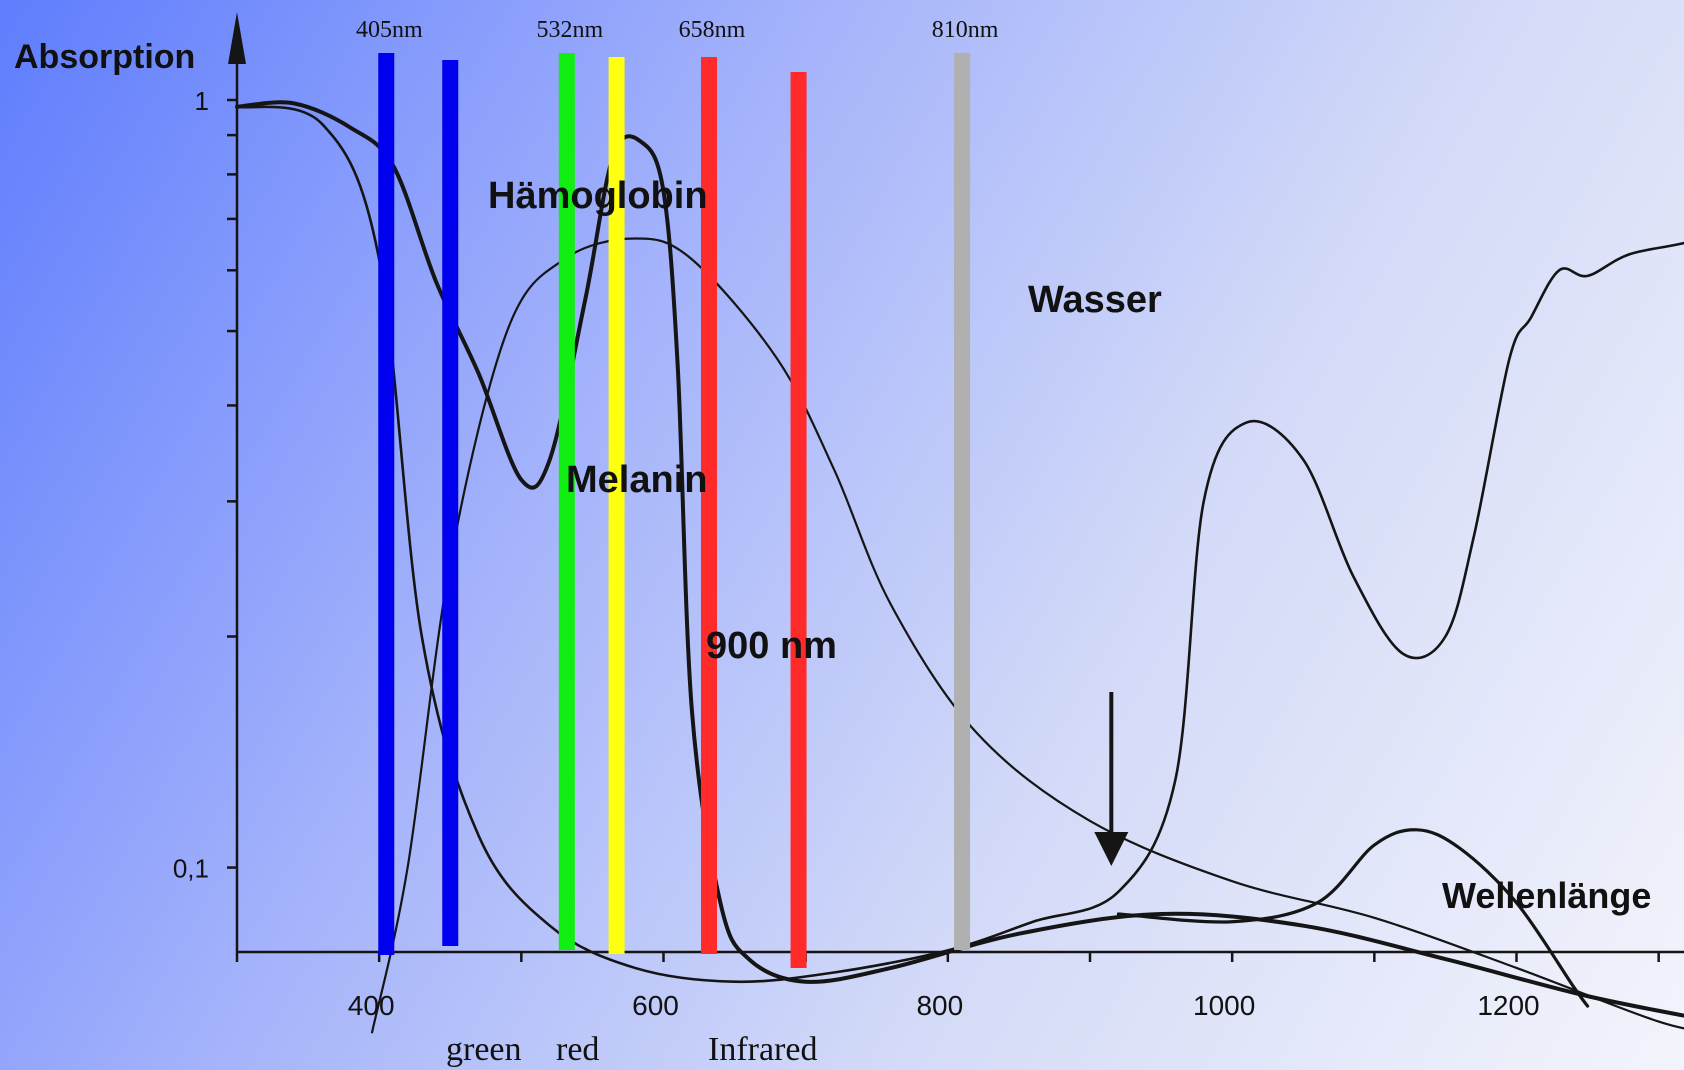  I want to click on y-axis-arrow-icon, so click(237, 38).